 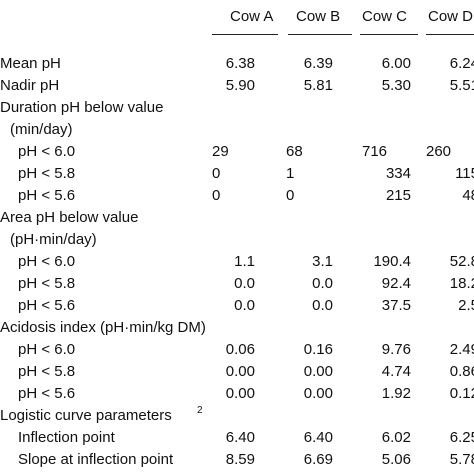 I want to click on cell-cow-d: 18.2, so click(x=461, y=283).